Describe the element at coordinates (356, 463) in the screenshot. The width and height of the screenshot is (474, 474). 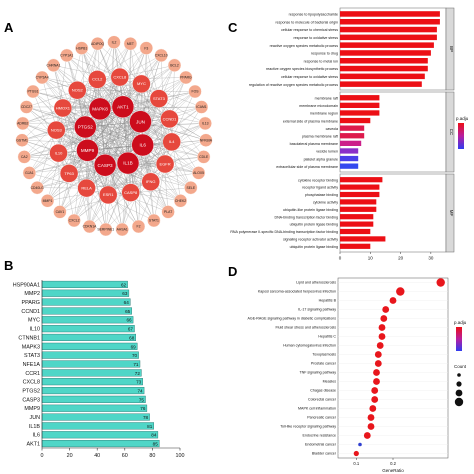
I see `x-tick-label: 0.1` at that location.